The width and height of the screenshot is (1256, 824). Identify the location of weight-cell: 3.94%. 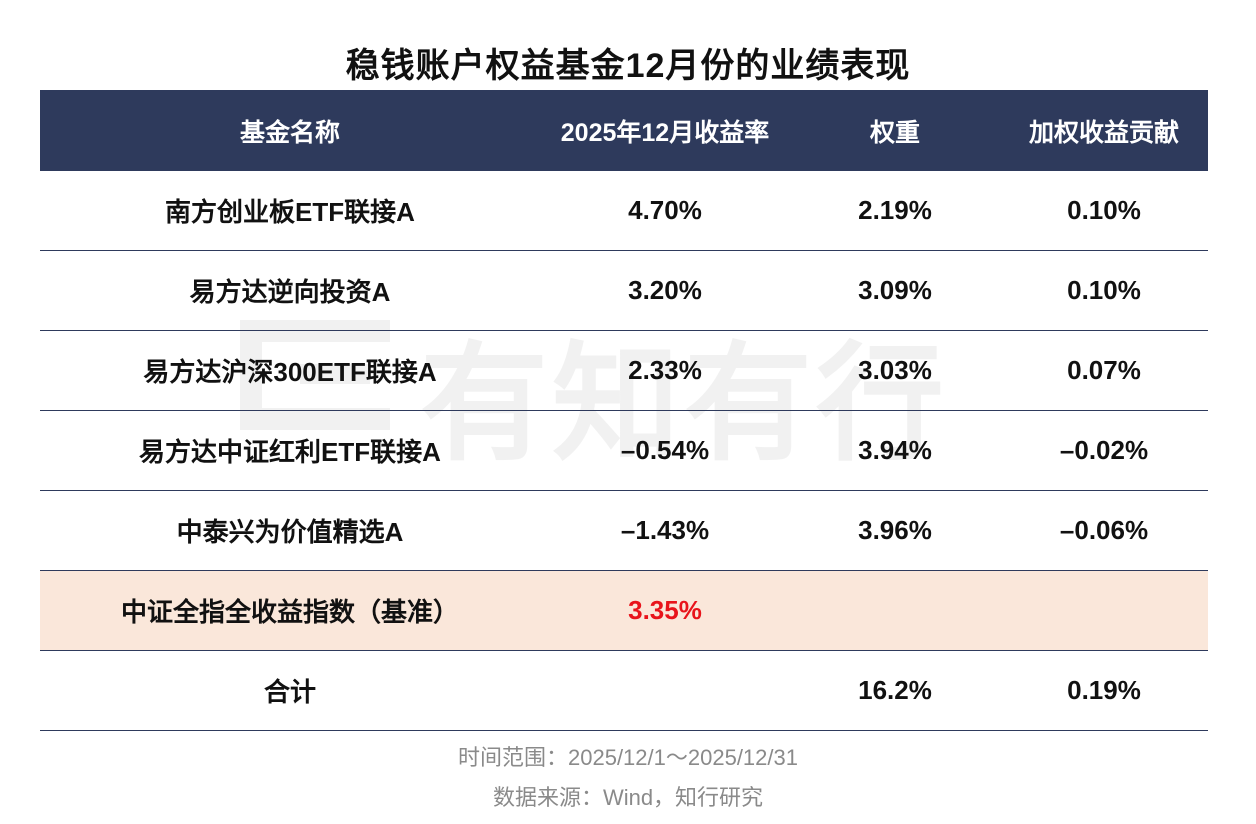
(895, 450).